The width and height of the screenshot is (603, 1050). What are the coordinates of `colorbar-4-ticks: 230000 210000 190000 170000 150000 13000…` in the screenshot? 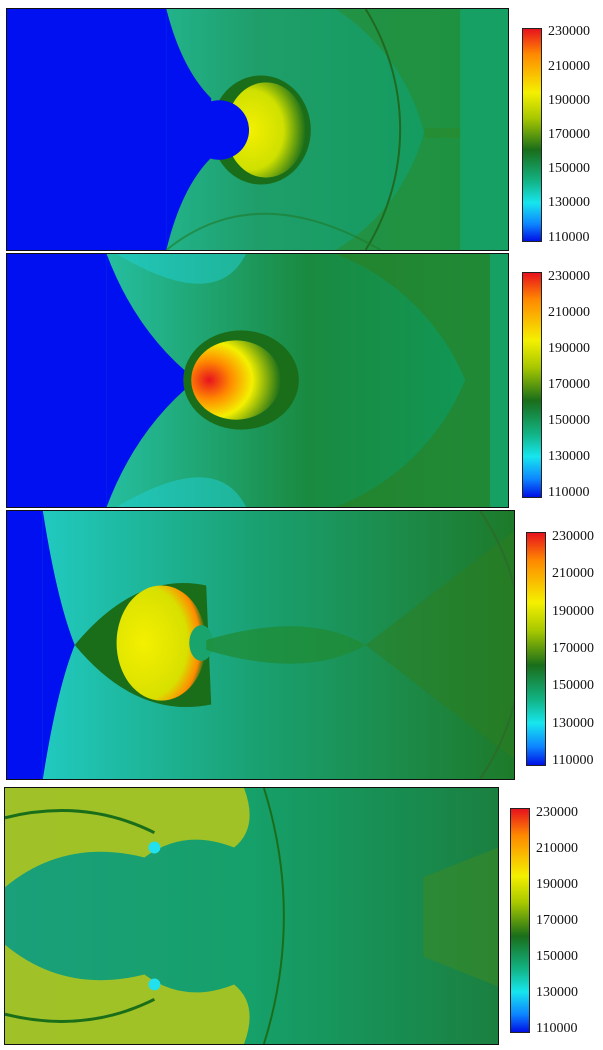 It's located at (569, 920).